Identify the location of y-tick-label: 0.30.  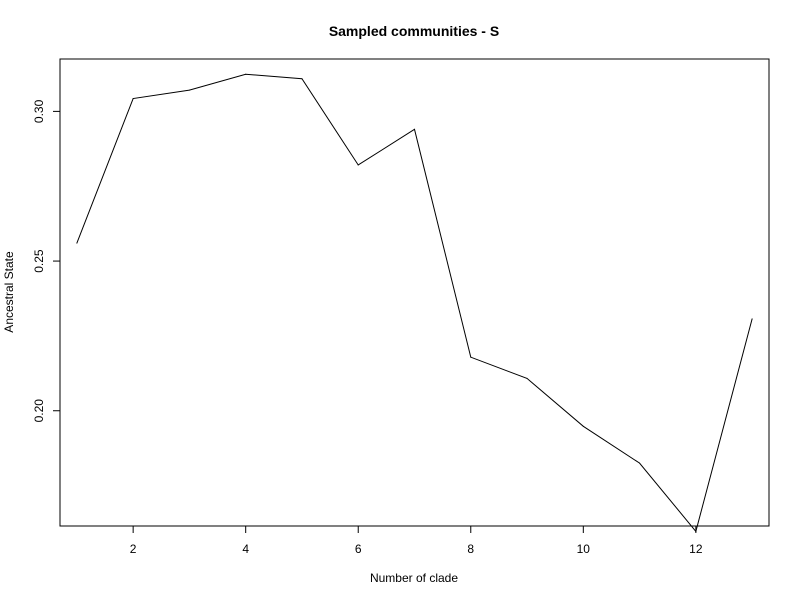
(39, 111).